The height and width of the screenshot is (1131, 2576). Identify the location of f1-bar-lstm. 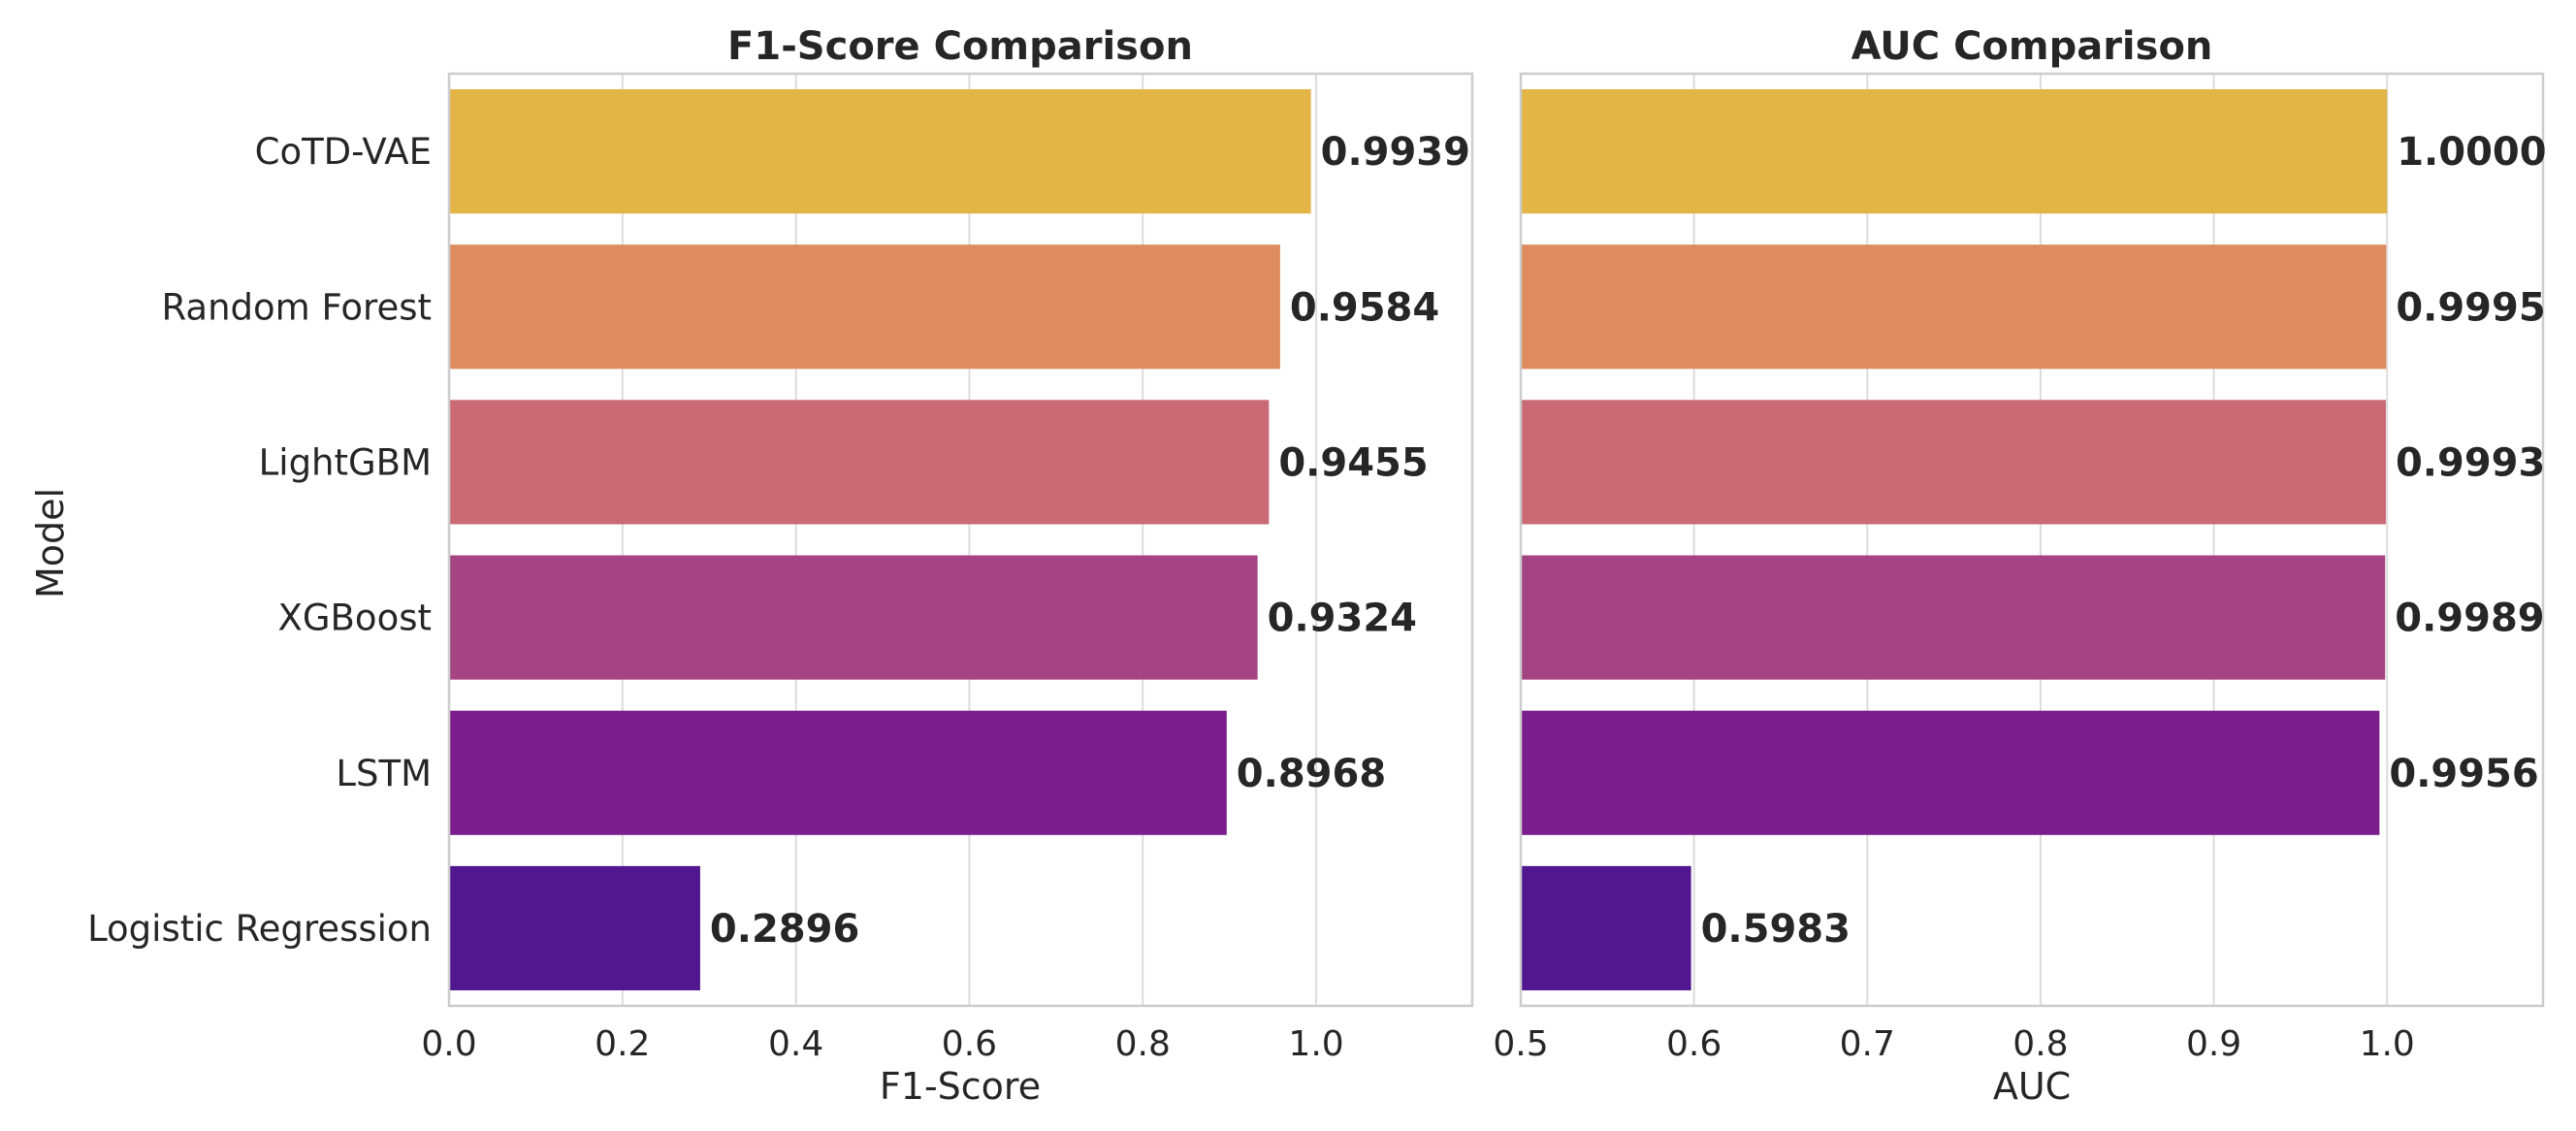
(838, 772).